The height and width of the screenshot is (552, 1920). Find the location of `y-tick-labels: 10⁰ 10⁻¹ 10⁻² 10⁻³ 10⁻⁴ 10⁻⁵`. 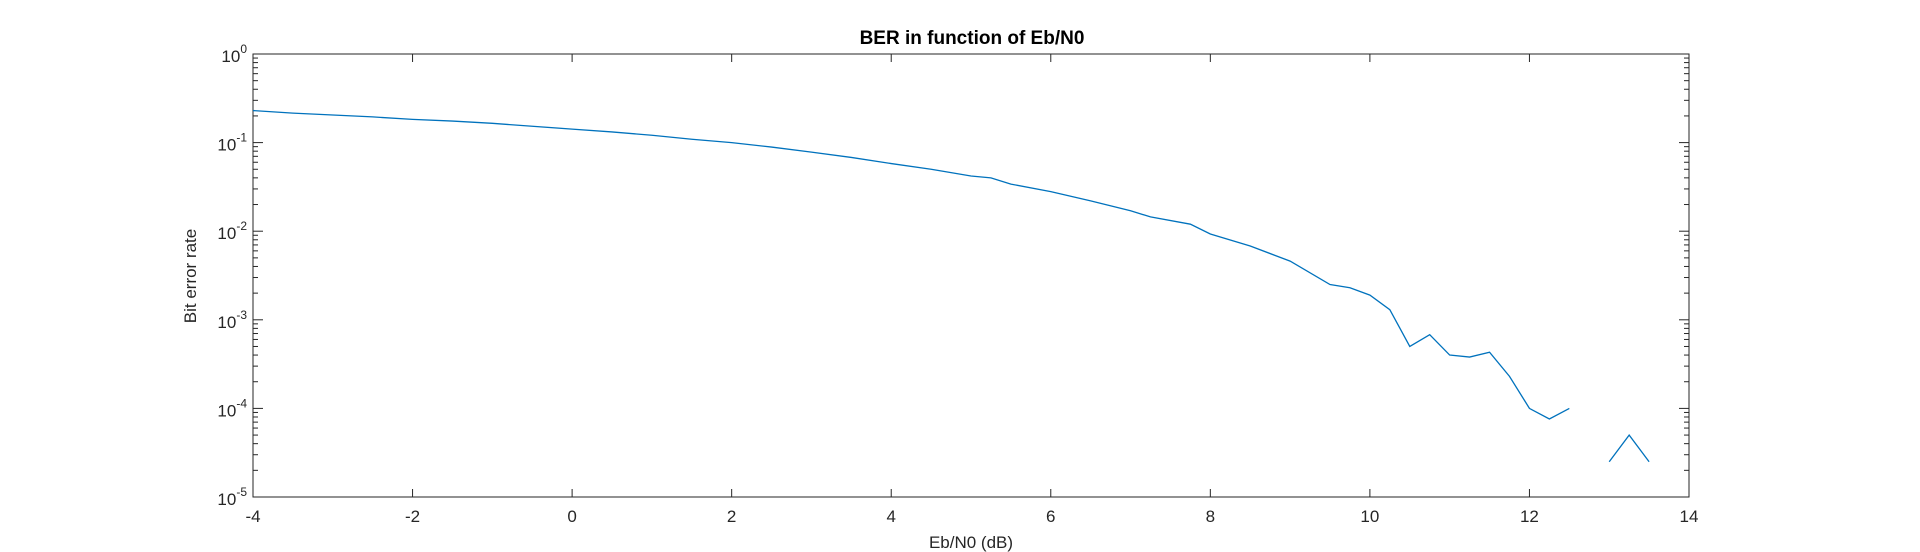

y-tick-labels: 10⁰ 10⁻¹ 10⁻² 10⁻³ 10⁻⁴ 10⁻⁵ is located at coordinates (232, 275).